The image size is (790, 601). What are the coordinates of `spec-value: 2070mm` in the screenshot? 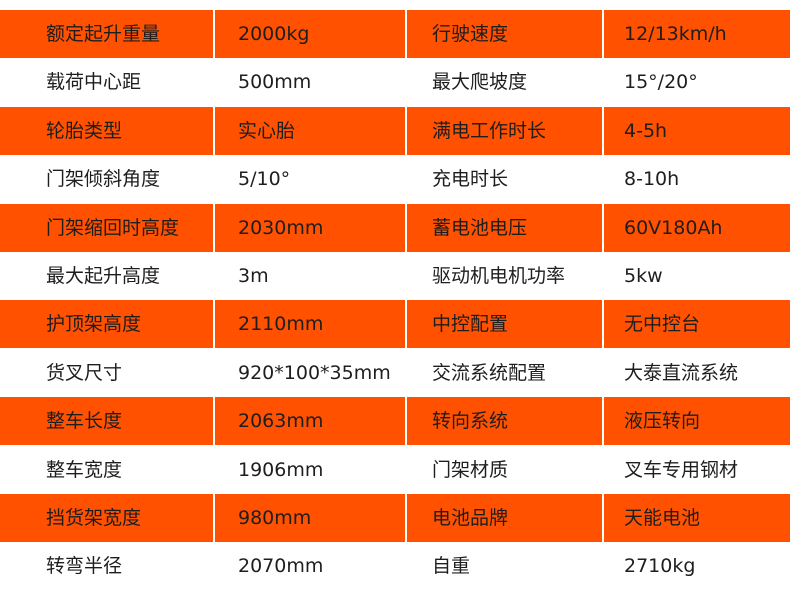 It's located at (281, 566).